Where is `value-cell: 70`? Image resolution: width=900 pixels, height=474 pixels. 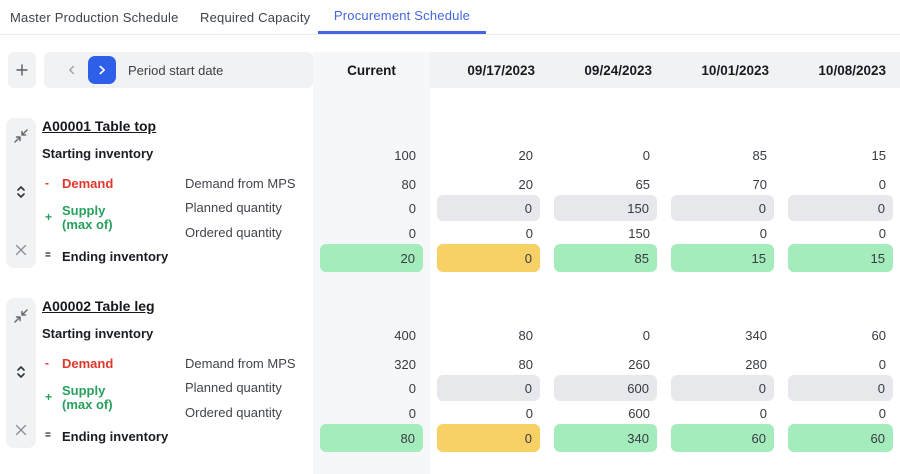 value-cell: 70 is located at coordinates (759, 184).